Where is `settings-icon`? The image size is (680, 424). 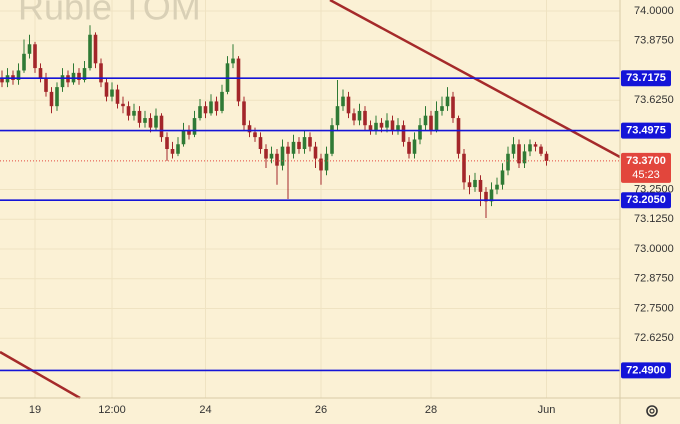
settings-icon is located at coordinates (652, 411).